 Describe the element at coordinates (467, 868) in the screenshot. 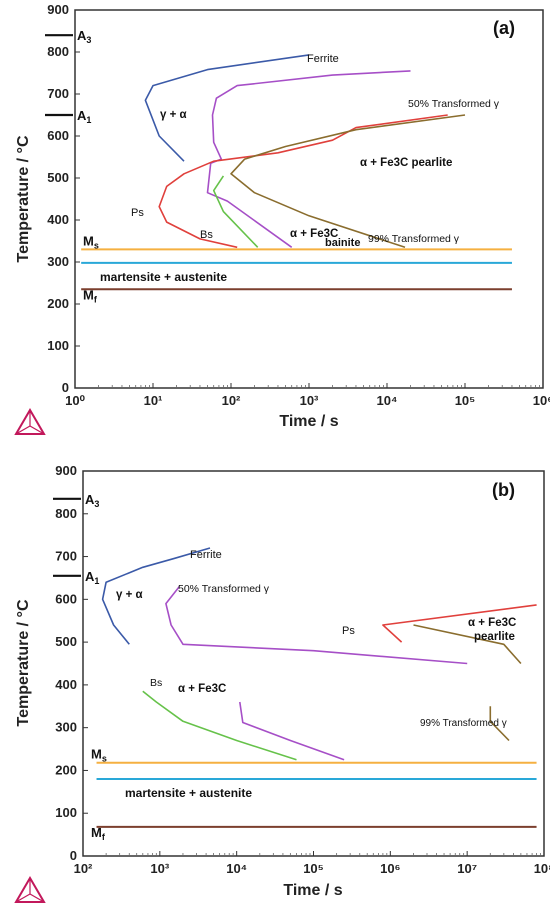

I see `x-tick-label: 10⁷` at that location.